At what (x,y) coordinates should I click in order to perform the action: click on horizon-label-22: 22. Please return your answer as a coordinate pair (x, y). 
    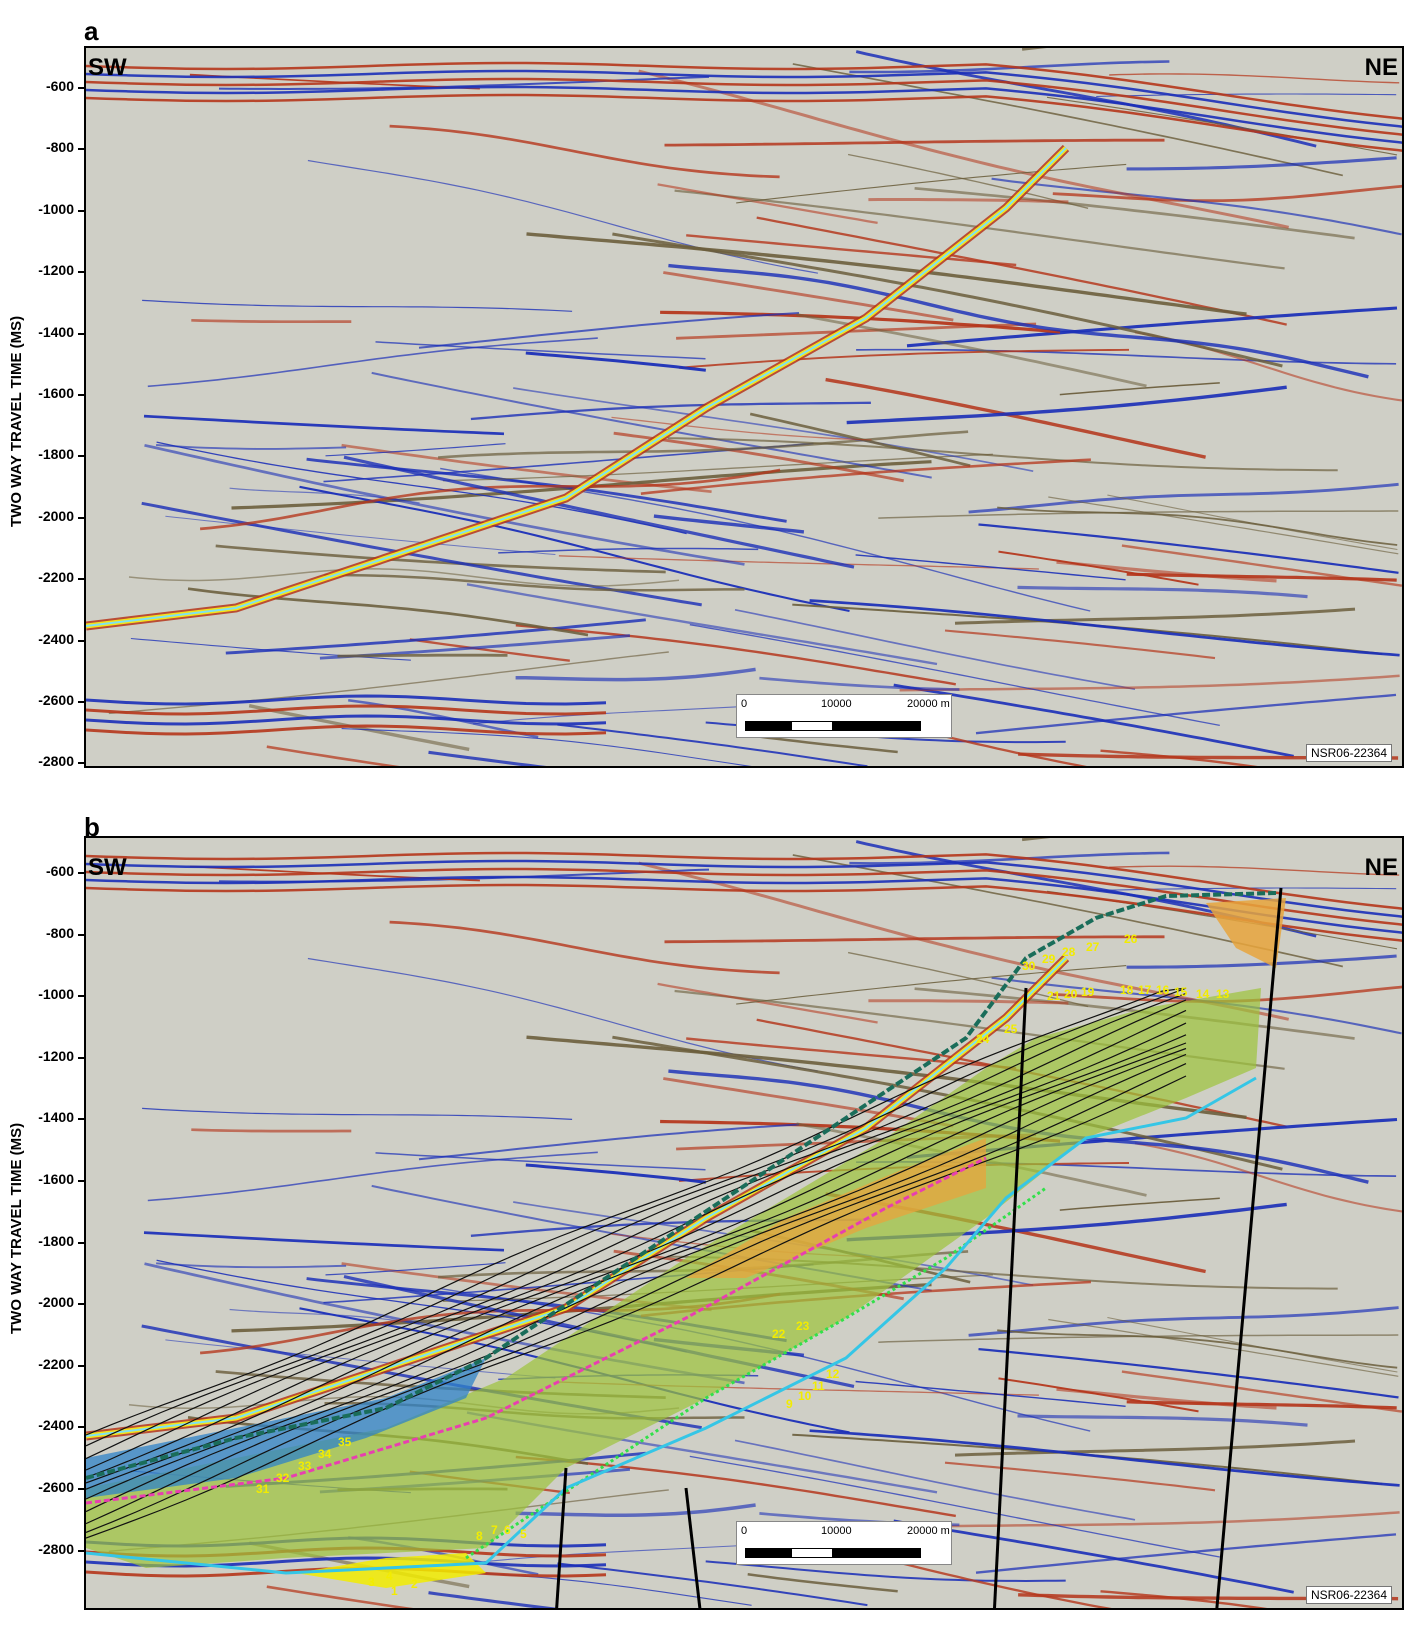
    Looking at the image, I should click on (779, 1334).